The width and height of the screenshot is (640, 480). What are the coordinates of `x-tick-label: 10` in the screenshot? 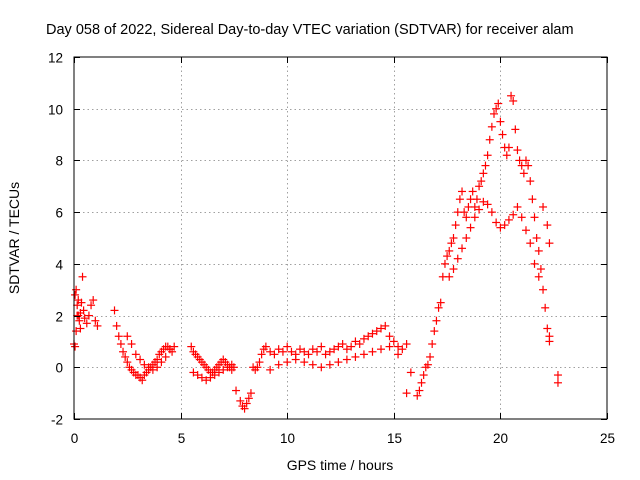 It's located at (287, 438).